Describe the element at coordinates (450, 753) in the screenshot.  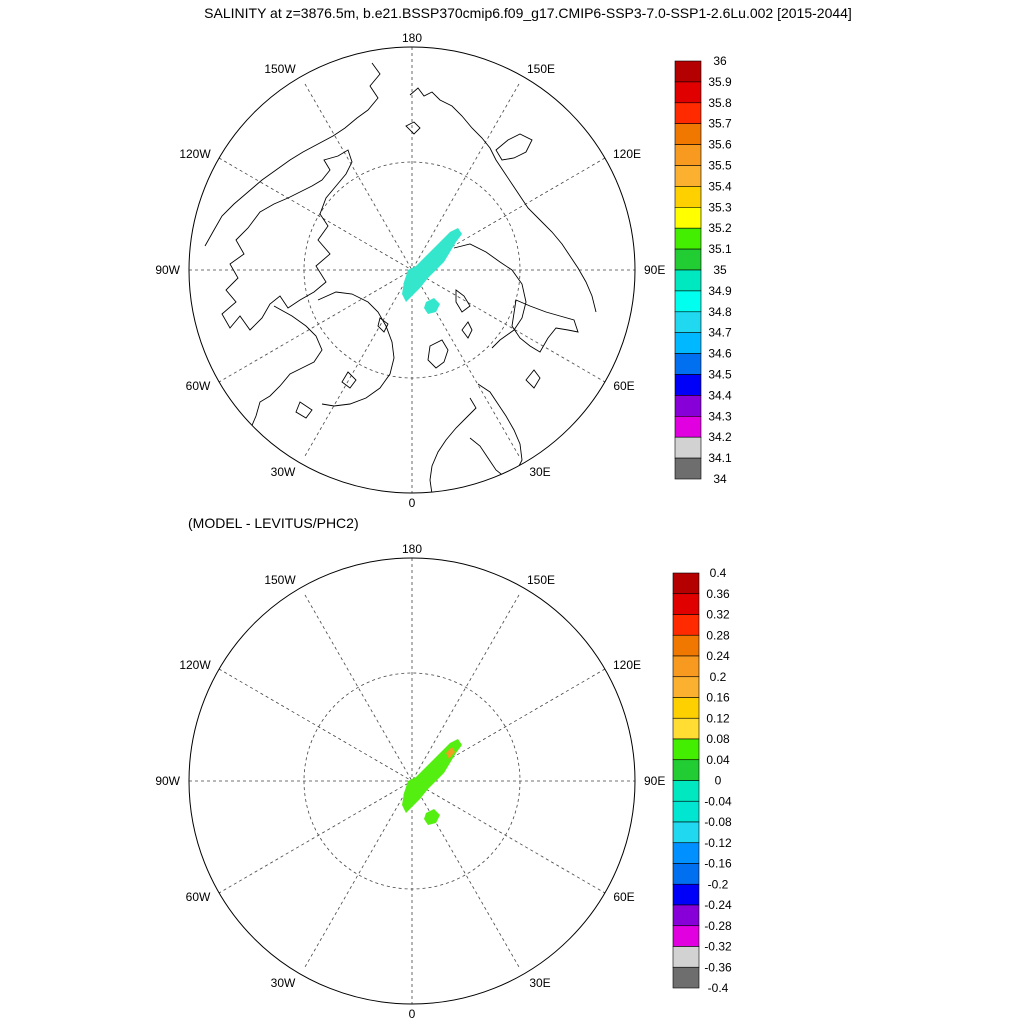
I see `warm-anomaly` at that location.